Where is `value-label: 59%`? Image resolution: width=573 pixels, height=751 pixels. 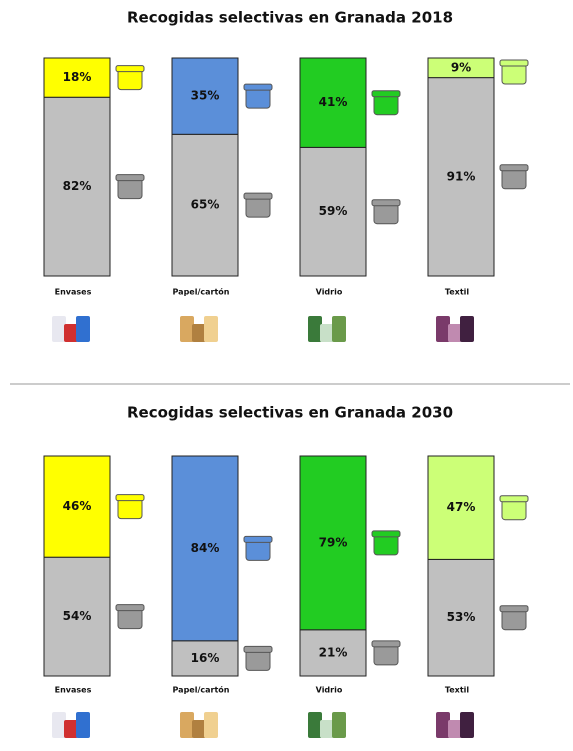
value-label: 59% is located at coordinates (333, 211).